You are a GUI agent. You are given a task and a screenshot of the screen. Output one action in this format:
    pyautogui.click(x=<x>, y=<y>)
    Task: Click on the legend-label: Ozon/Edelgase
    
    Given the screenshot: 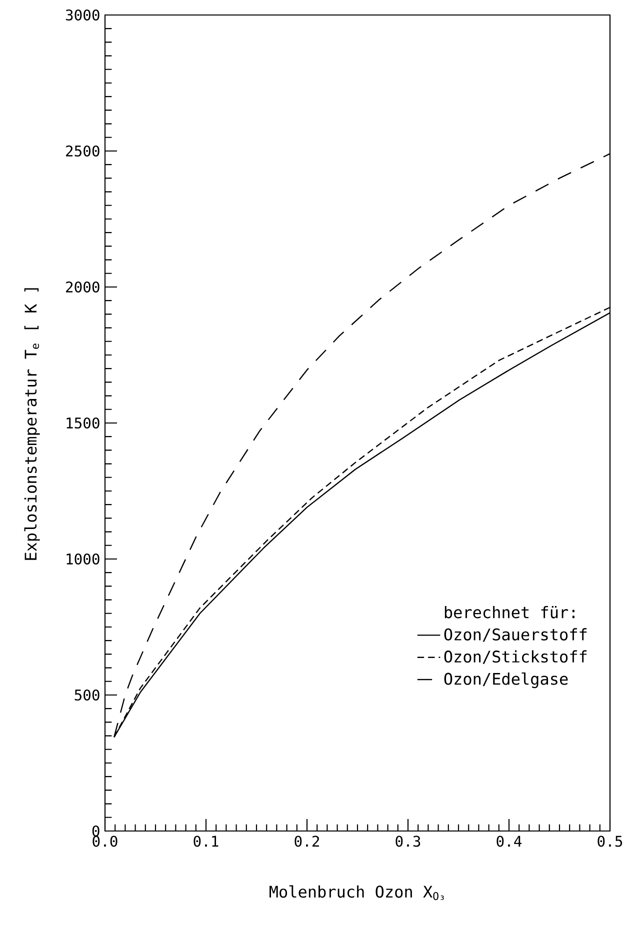 What is the action you would take?
    pyautogui.click(x=506, y=680)
    